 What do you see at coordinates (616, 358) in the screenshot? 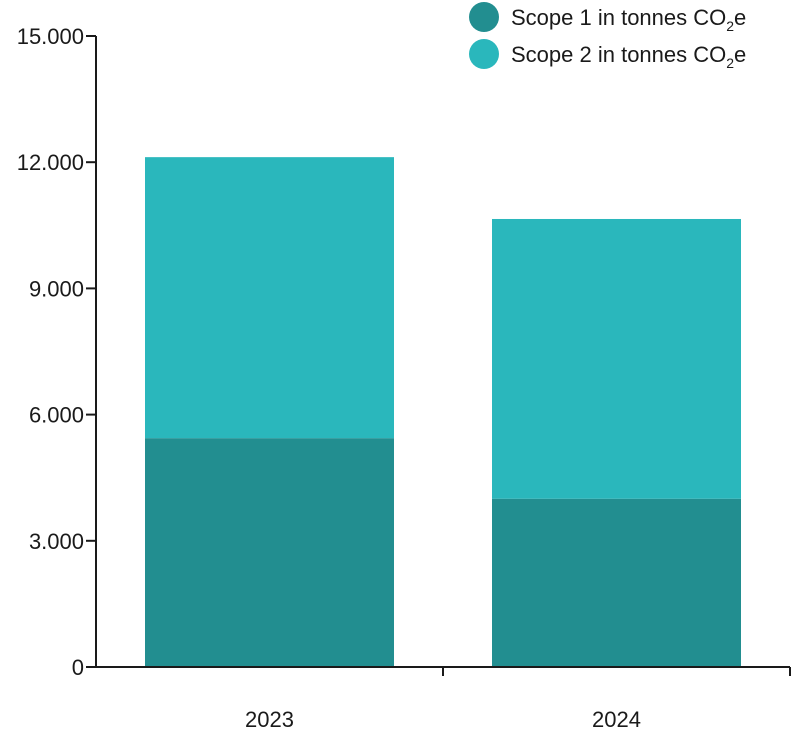
I see `bar-2024-scope2` at bounding box center [616, 358].